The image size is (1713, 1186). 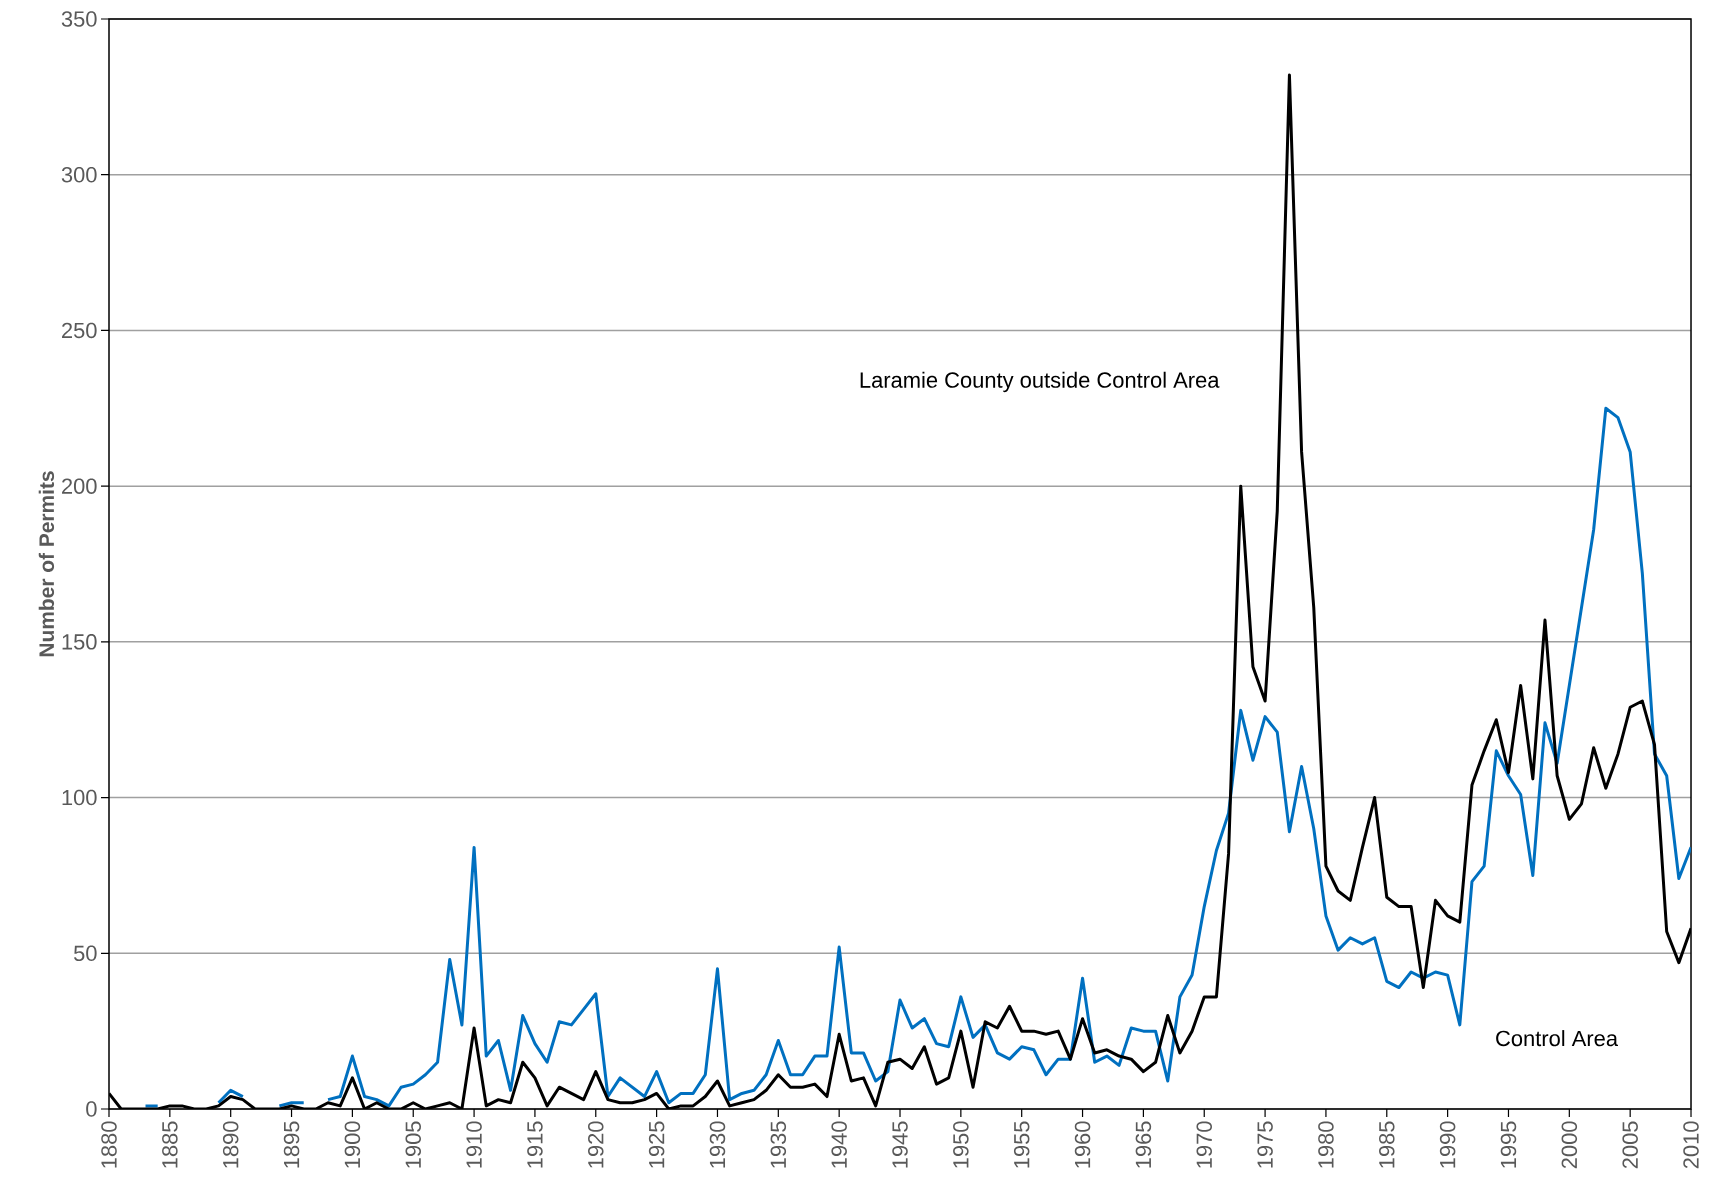 What do you see at coordinates (1557, 1038) in the screenshot?
I see `series-label: Control Area` at bounding box center [1557, 1038].